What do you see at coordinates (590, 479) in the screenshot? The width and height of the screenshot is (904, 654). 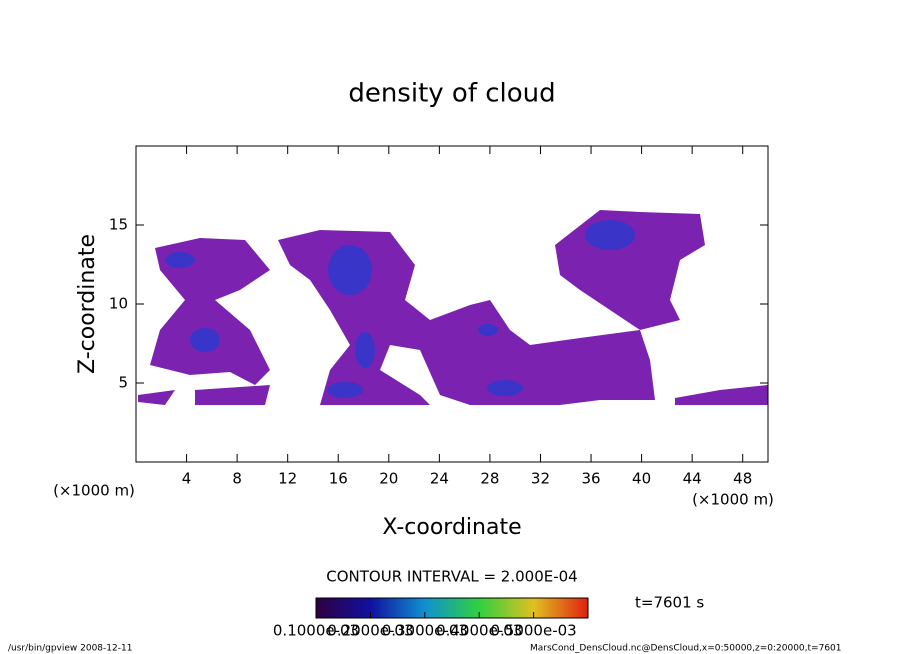 I see `x-tick-label: 36` at bounding box center [590, 479].